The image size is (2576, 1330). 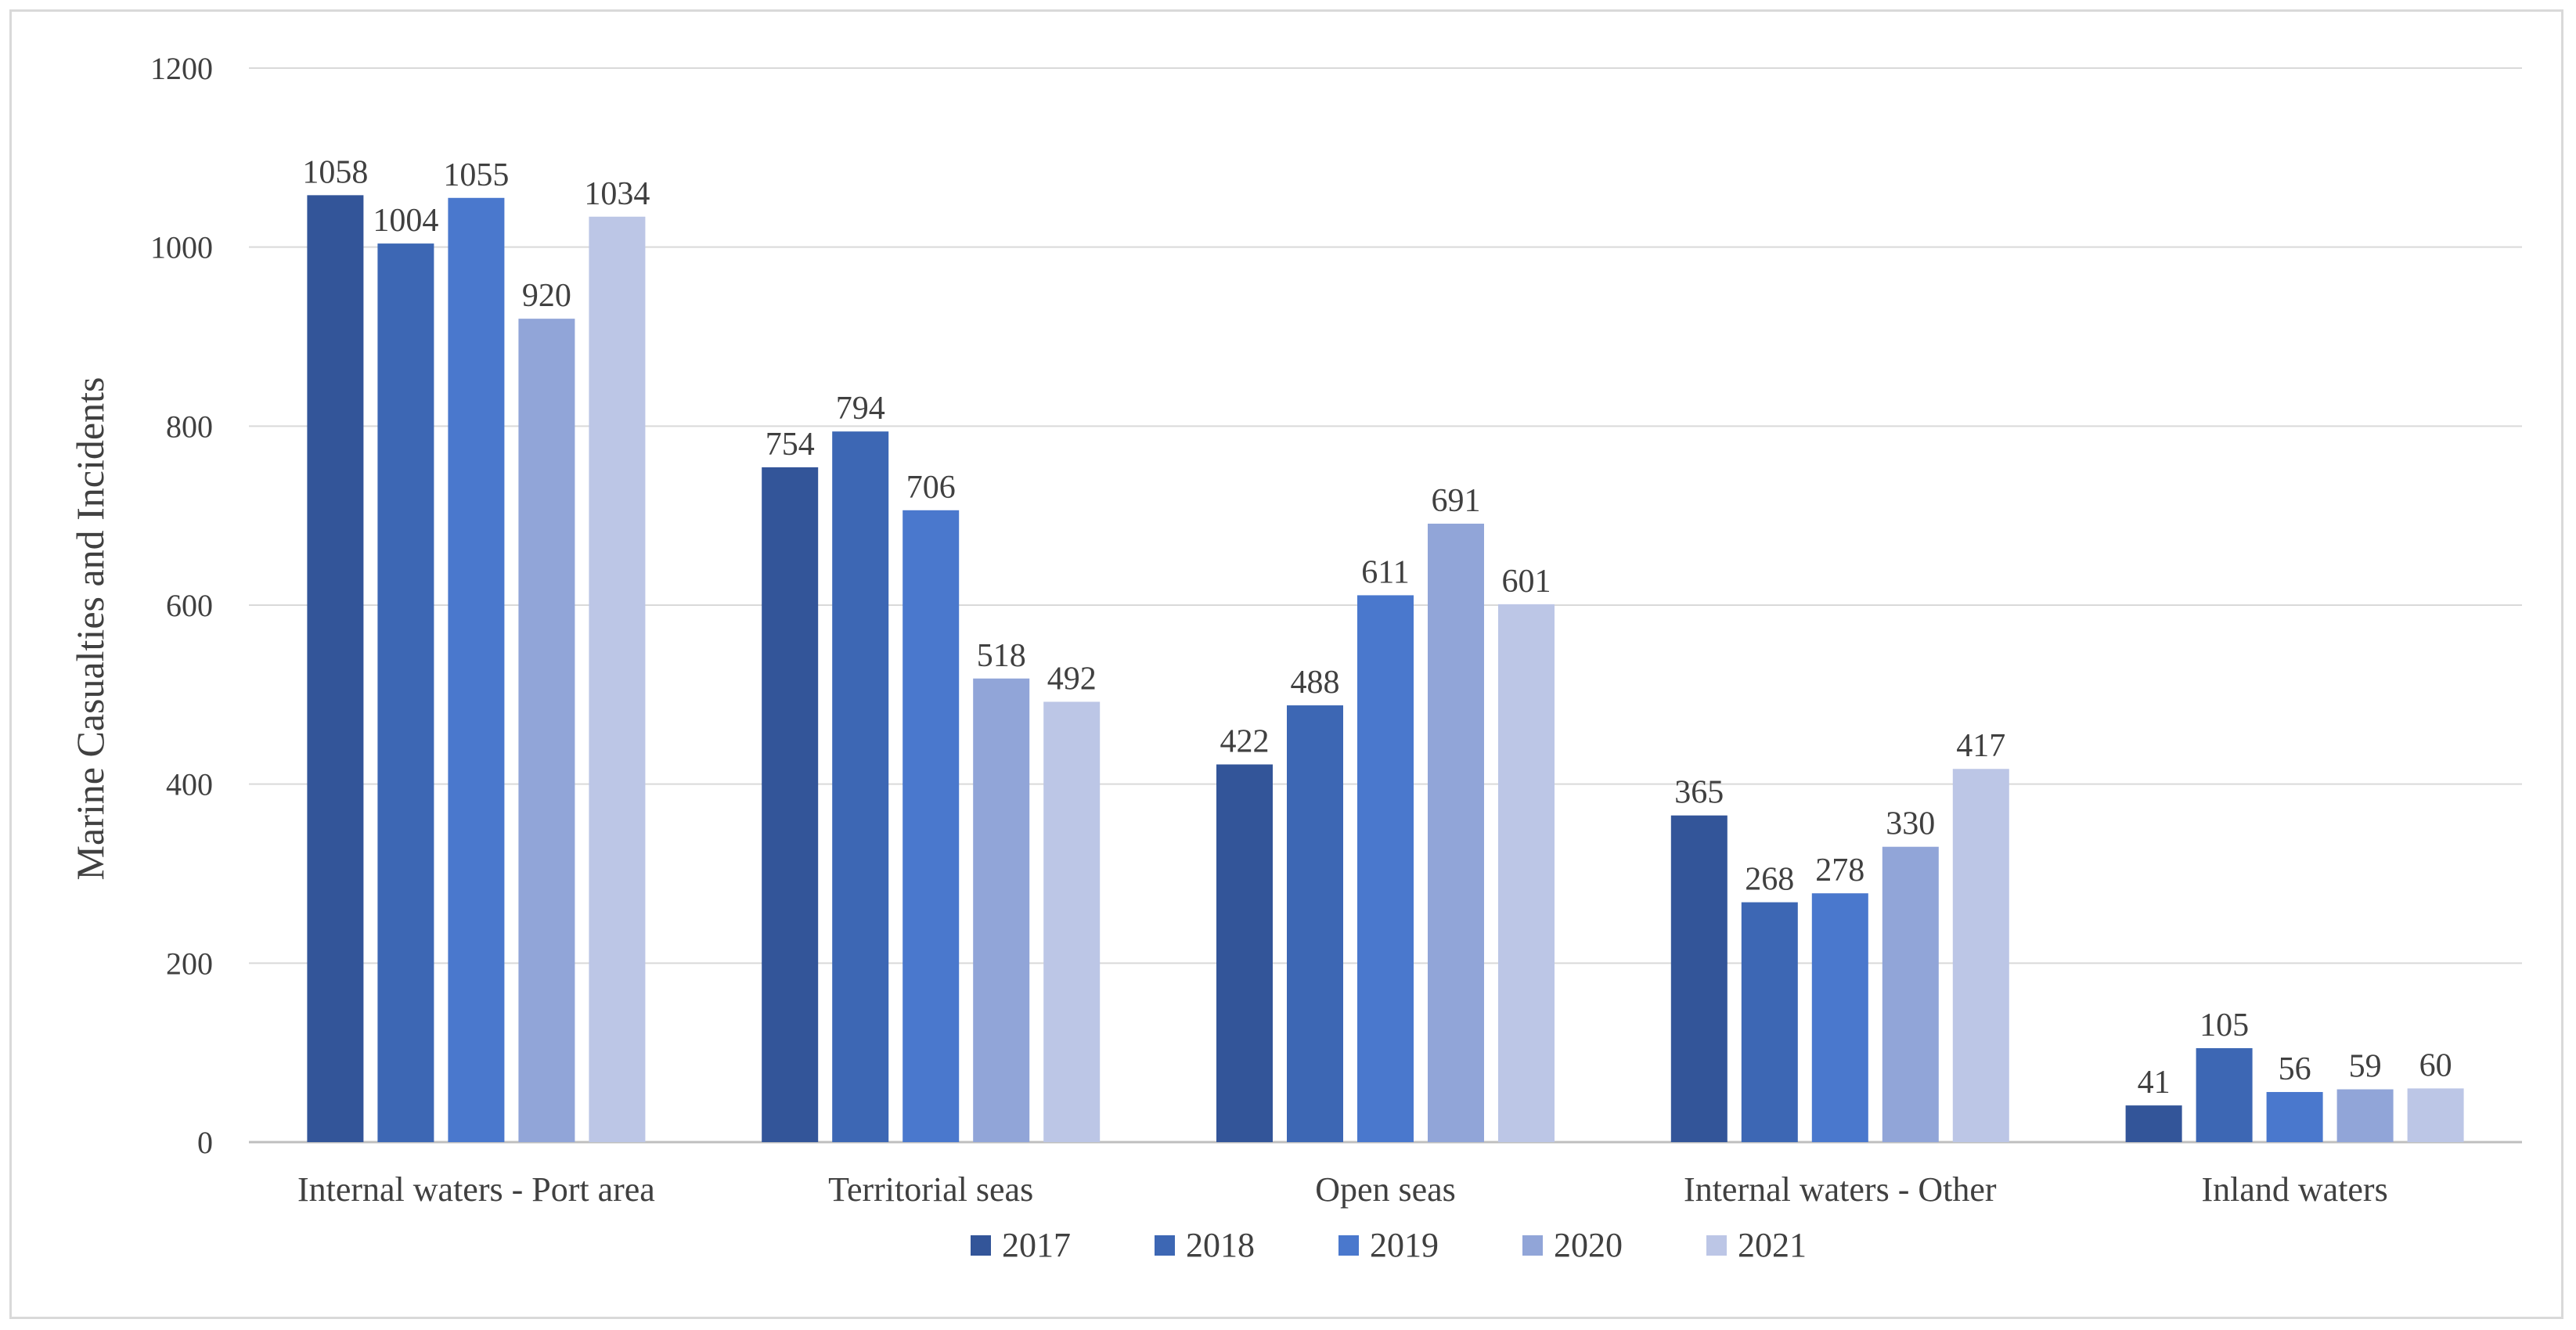 I want to click on legend: 2017 2018 2019 2020 2021, so click(x=1389, y=1245).